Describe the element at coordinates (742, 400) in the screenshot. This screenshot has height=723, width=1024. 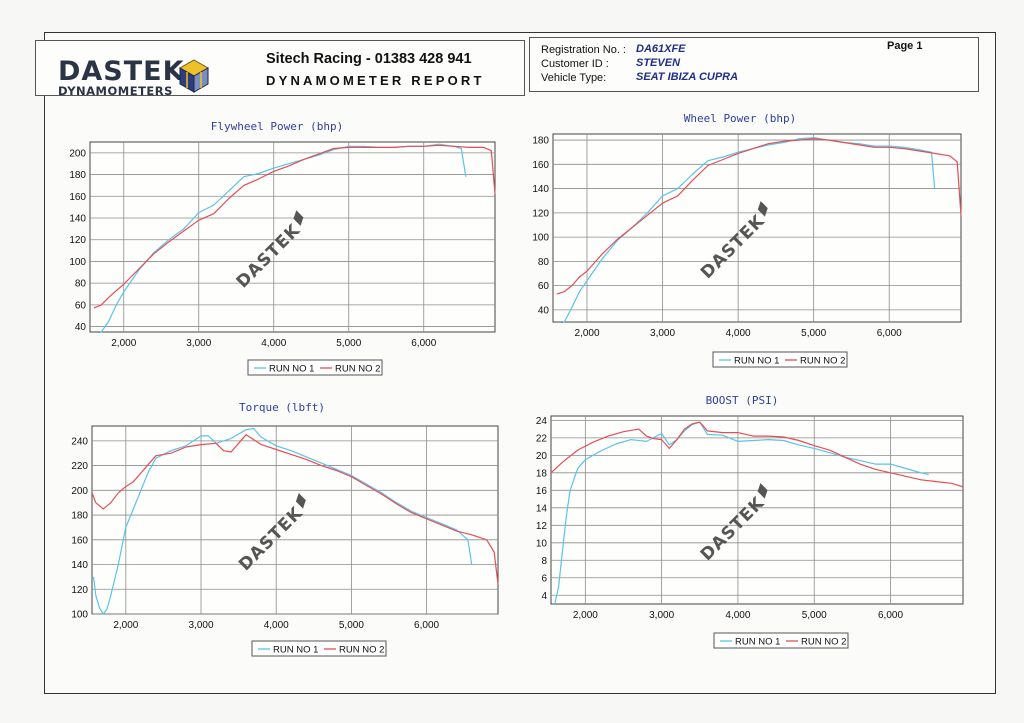
I see `chart-title: BOOST (PSI)` at that location.